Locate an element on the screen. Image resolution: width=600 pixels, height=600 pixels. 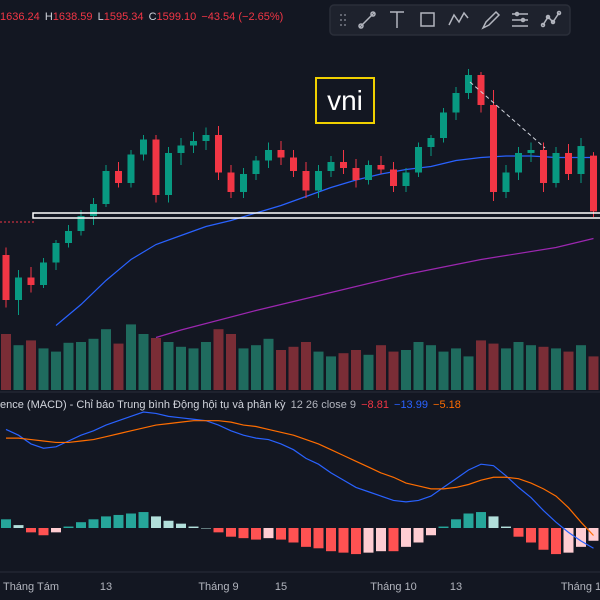
grip-icon is located at coordinates (343, 20).